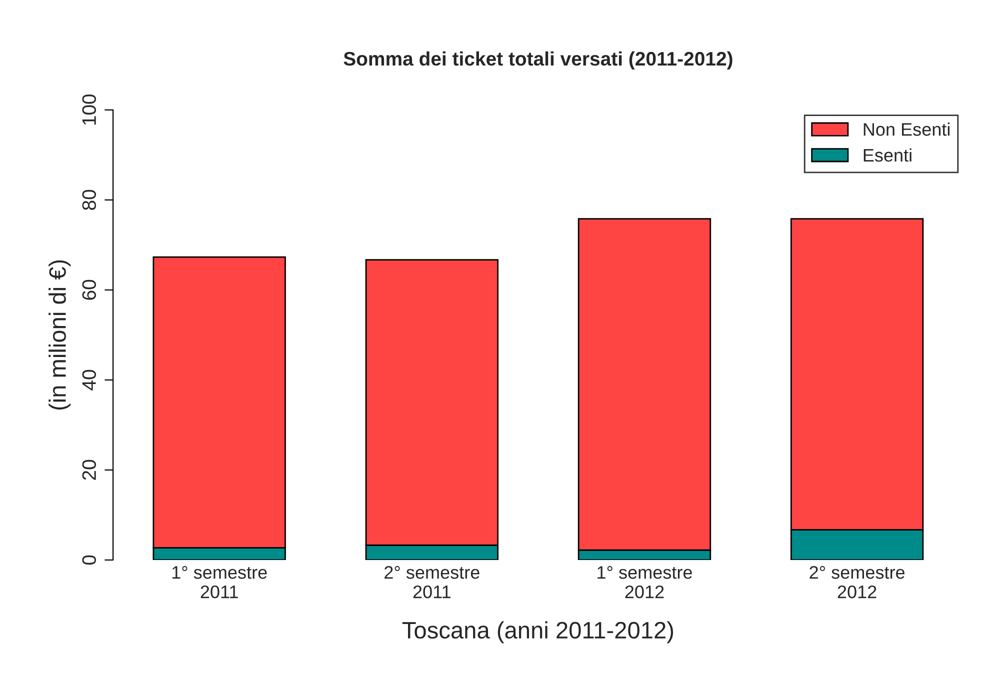  What do you see at coordinates (907, 129) in the screenshot?
I see `legend-label: Non Esenti` at bounding box center [907, 129].